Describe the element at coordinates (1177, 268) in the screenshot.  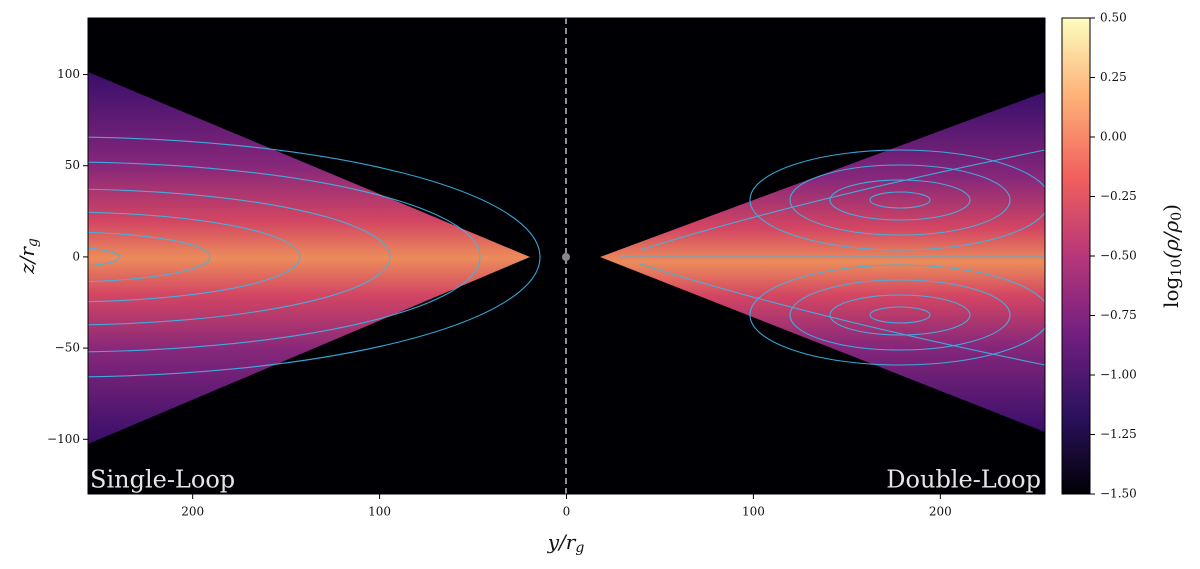
I see `label-part: 10` at that location.